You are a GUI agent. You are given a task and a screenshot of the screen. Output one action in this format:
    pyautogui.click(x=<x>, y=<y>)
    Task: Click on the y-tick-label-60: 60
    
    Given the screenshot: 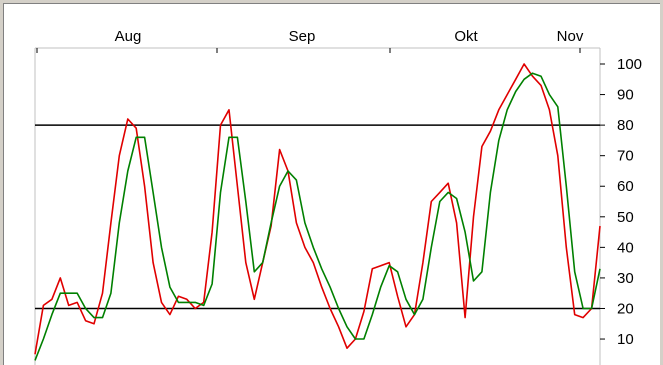 What is the action you would take?
    pyautogui.click(x=625, y=186)
    